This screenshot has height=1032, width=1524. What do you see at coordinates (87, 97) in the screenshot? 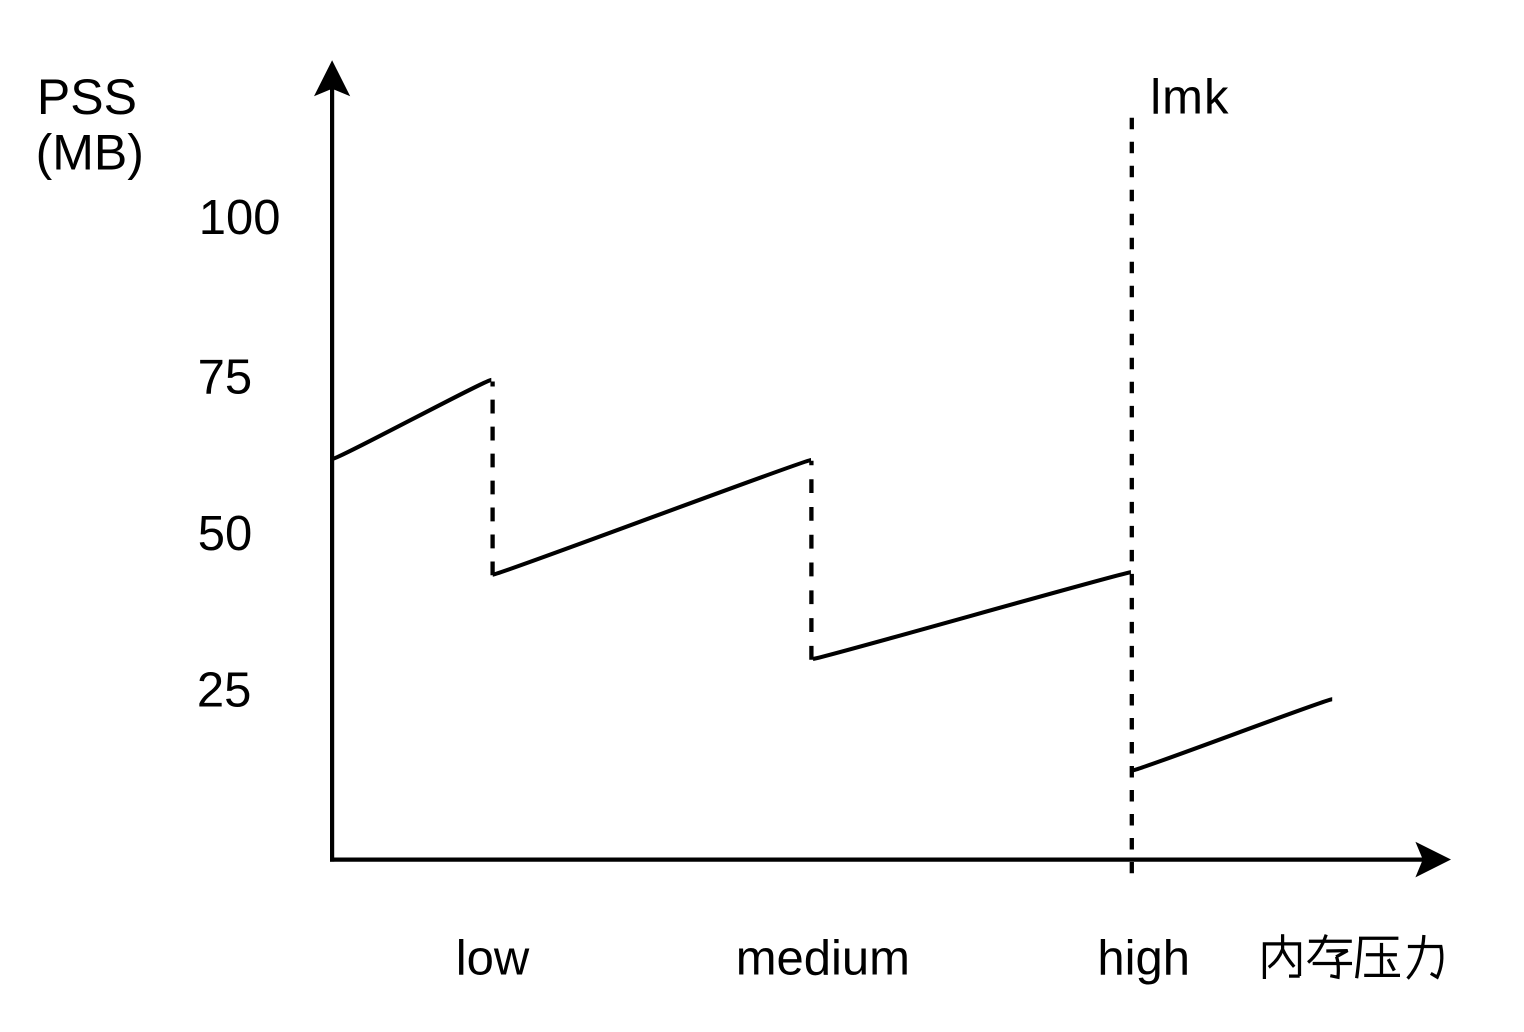
I see `svg-text: PSS` at bounding box center [87, 97].